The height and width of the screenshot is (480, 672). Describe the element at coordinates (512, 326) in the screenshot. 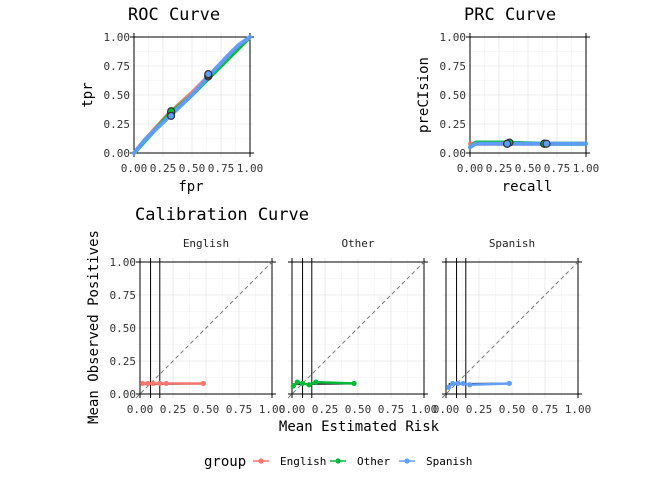

I see `calibration-facet-spanish: Spanish 0.00 0.25 0.50 0.75 1.00` at that location.